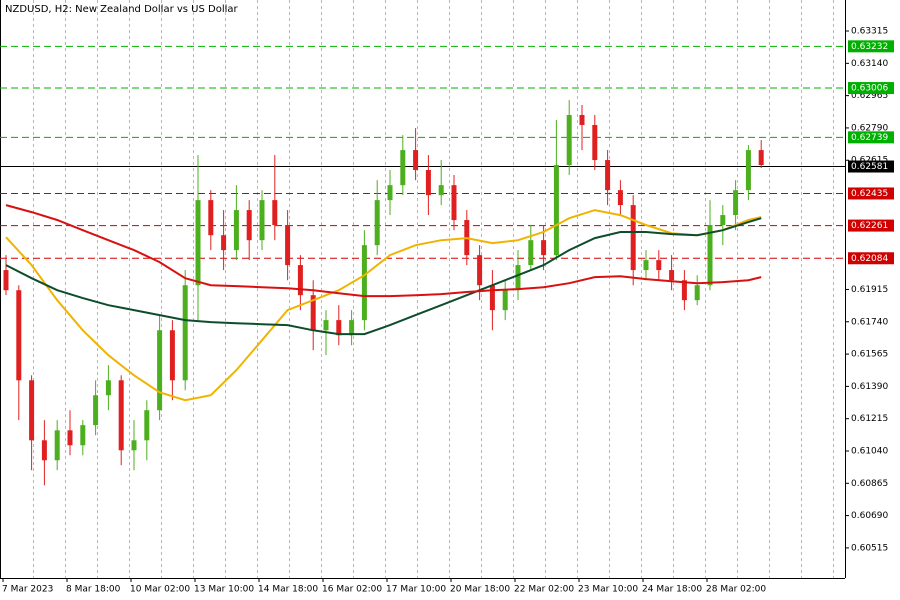  Describe the element at coordinates (160, 590) in the screenshot. I see `x-tick-label: 10 Mar 02:00` at that location.